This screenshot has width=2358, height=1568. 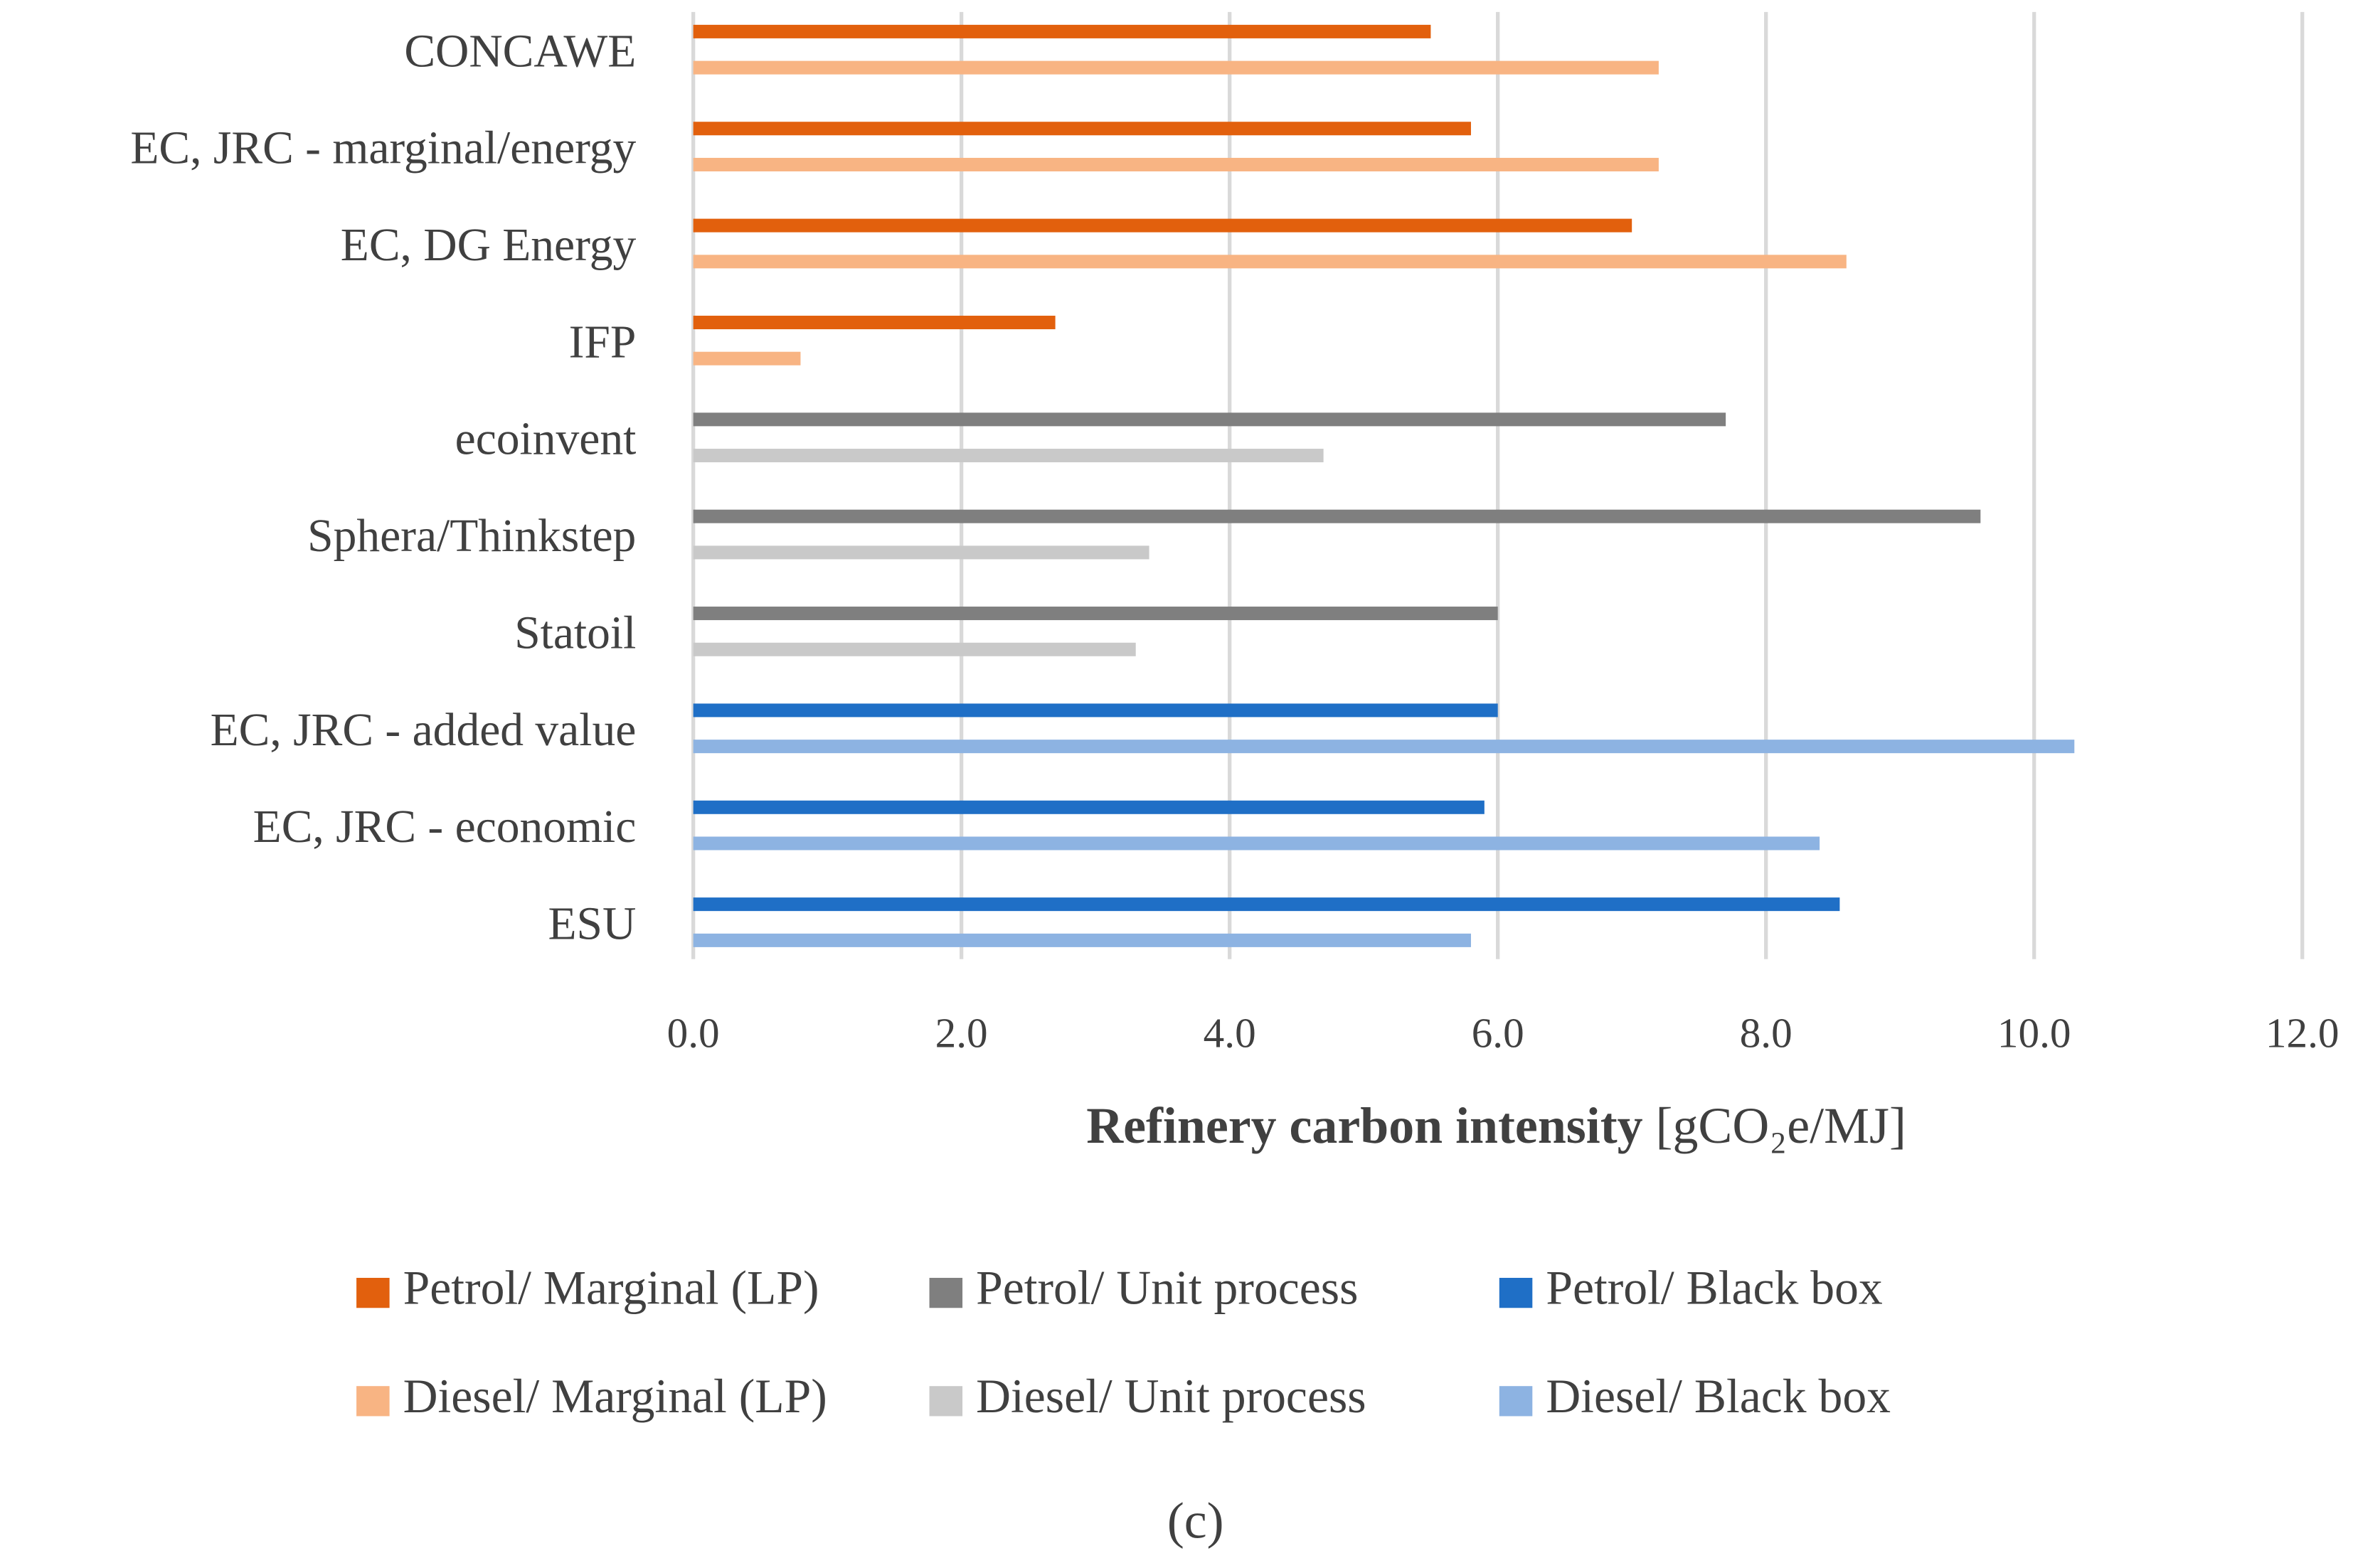 I want to click on y-tick-label: EC, JRC - marginal/energy, so click(x=383, y=148).